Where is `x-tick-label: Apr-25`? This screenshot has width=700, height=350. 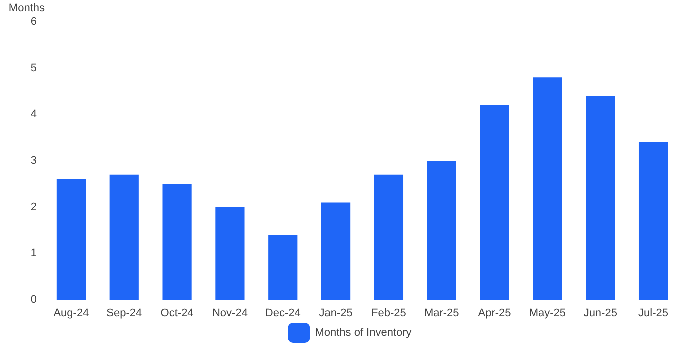
x-tick-label: Apr-25 is located at coordinates (495, 314).